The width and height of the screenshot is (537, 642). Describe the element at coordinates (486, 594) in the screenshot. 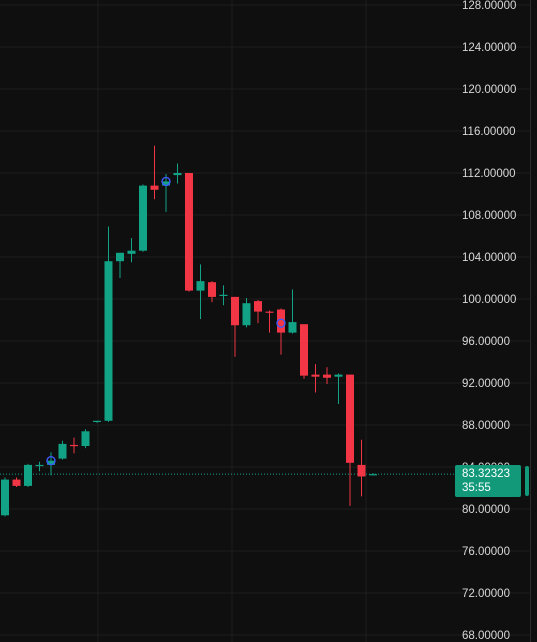

I see `y-tick-label: 72.00000` at that location.